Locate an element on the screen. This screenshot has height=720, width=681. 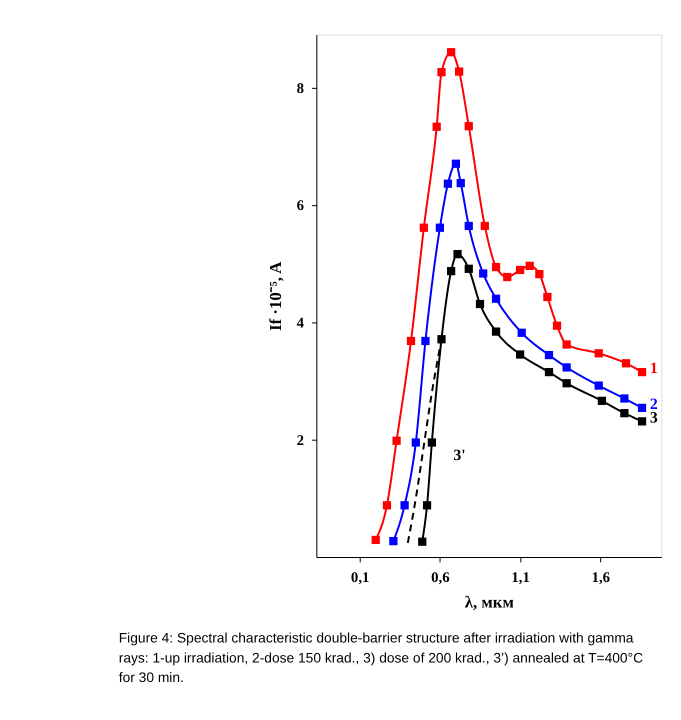
x-tick-label: 0,6 is located at coordinates (440, 578).